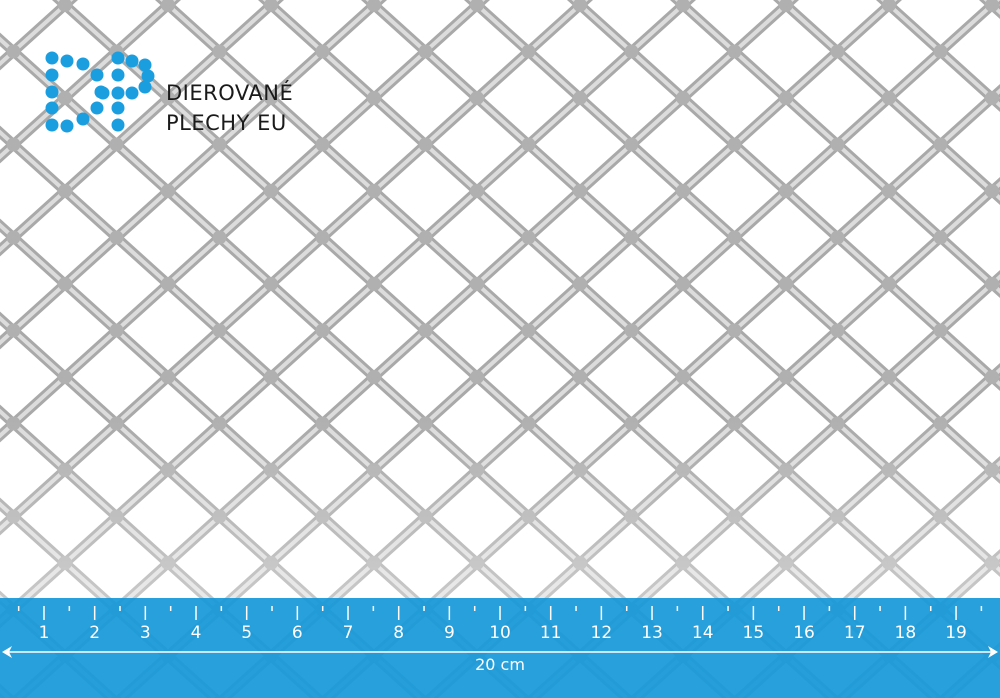  Describe the element at coordinates (247, 633) in the screenshot. I see `ruler-label: 5` at that location.